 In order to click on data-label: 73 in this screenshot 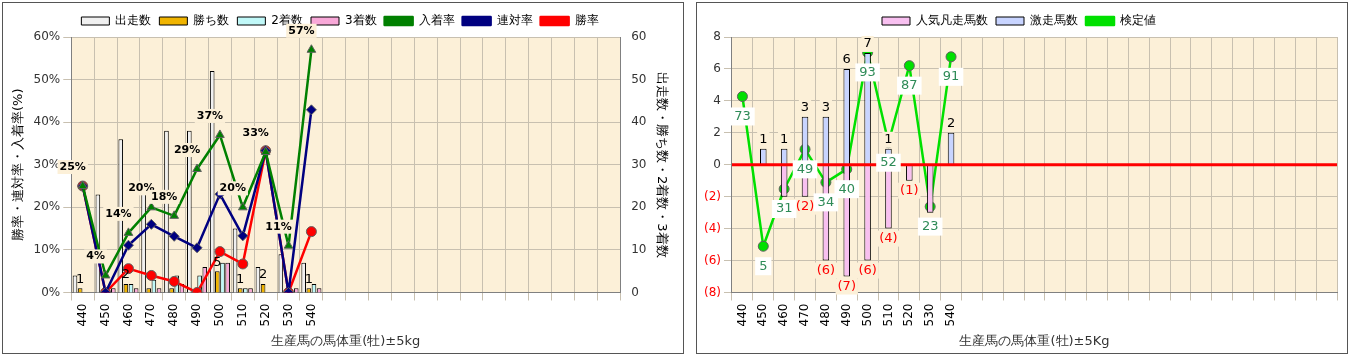, I will do `click(742, 115)`.